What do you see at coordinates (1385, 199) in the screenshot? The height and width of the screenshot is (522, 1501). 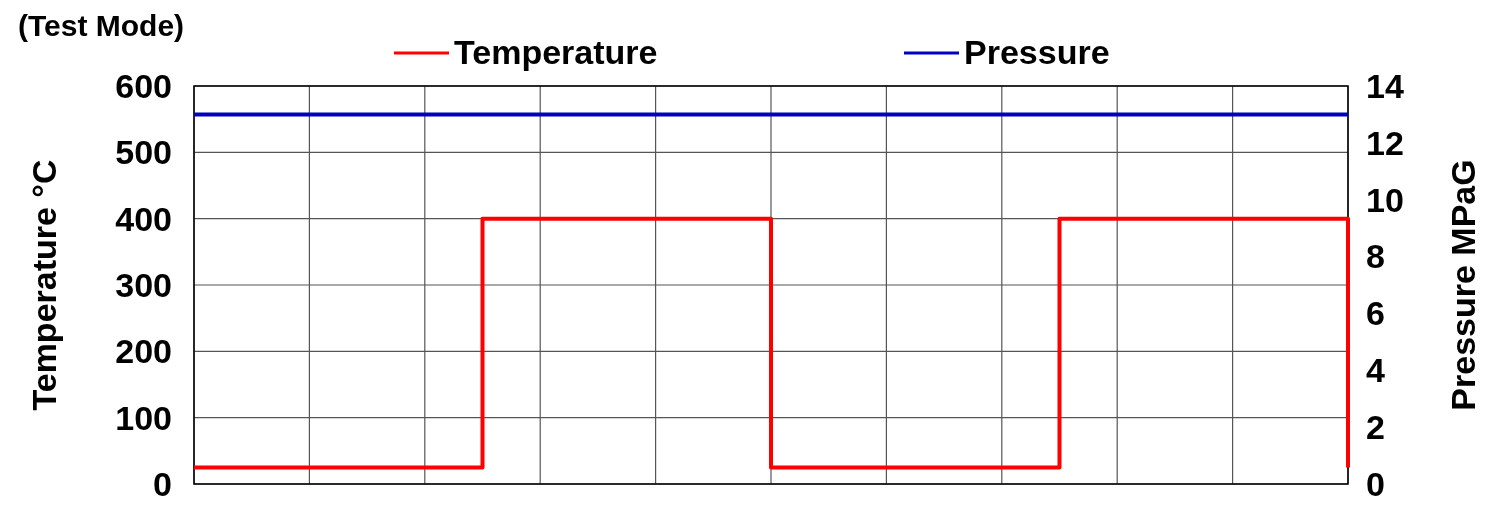 I see `y2-tick-label: 10` at bounding box center [1385, 199].